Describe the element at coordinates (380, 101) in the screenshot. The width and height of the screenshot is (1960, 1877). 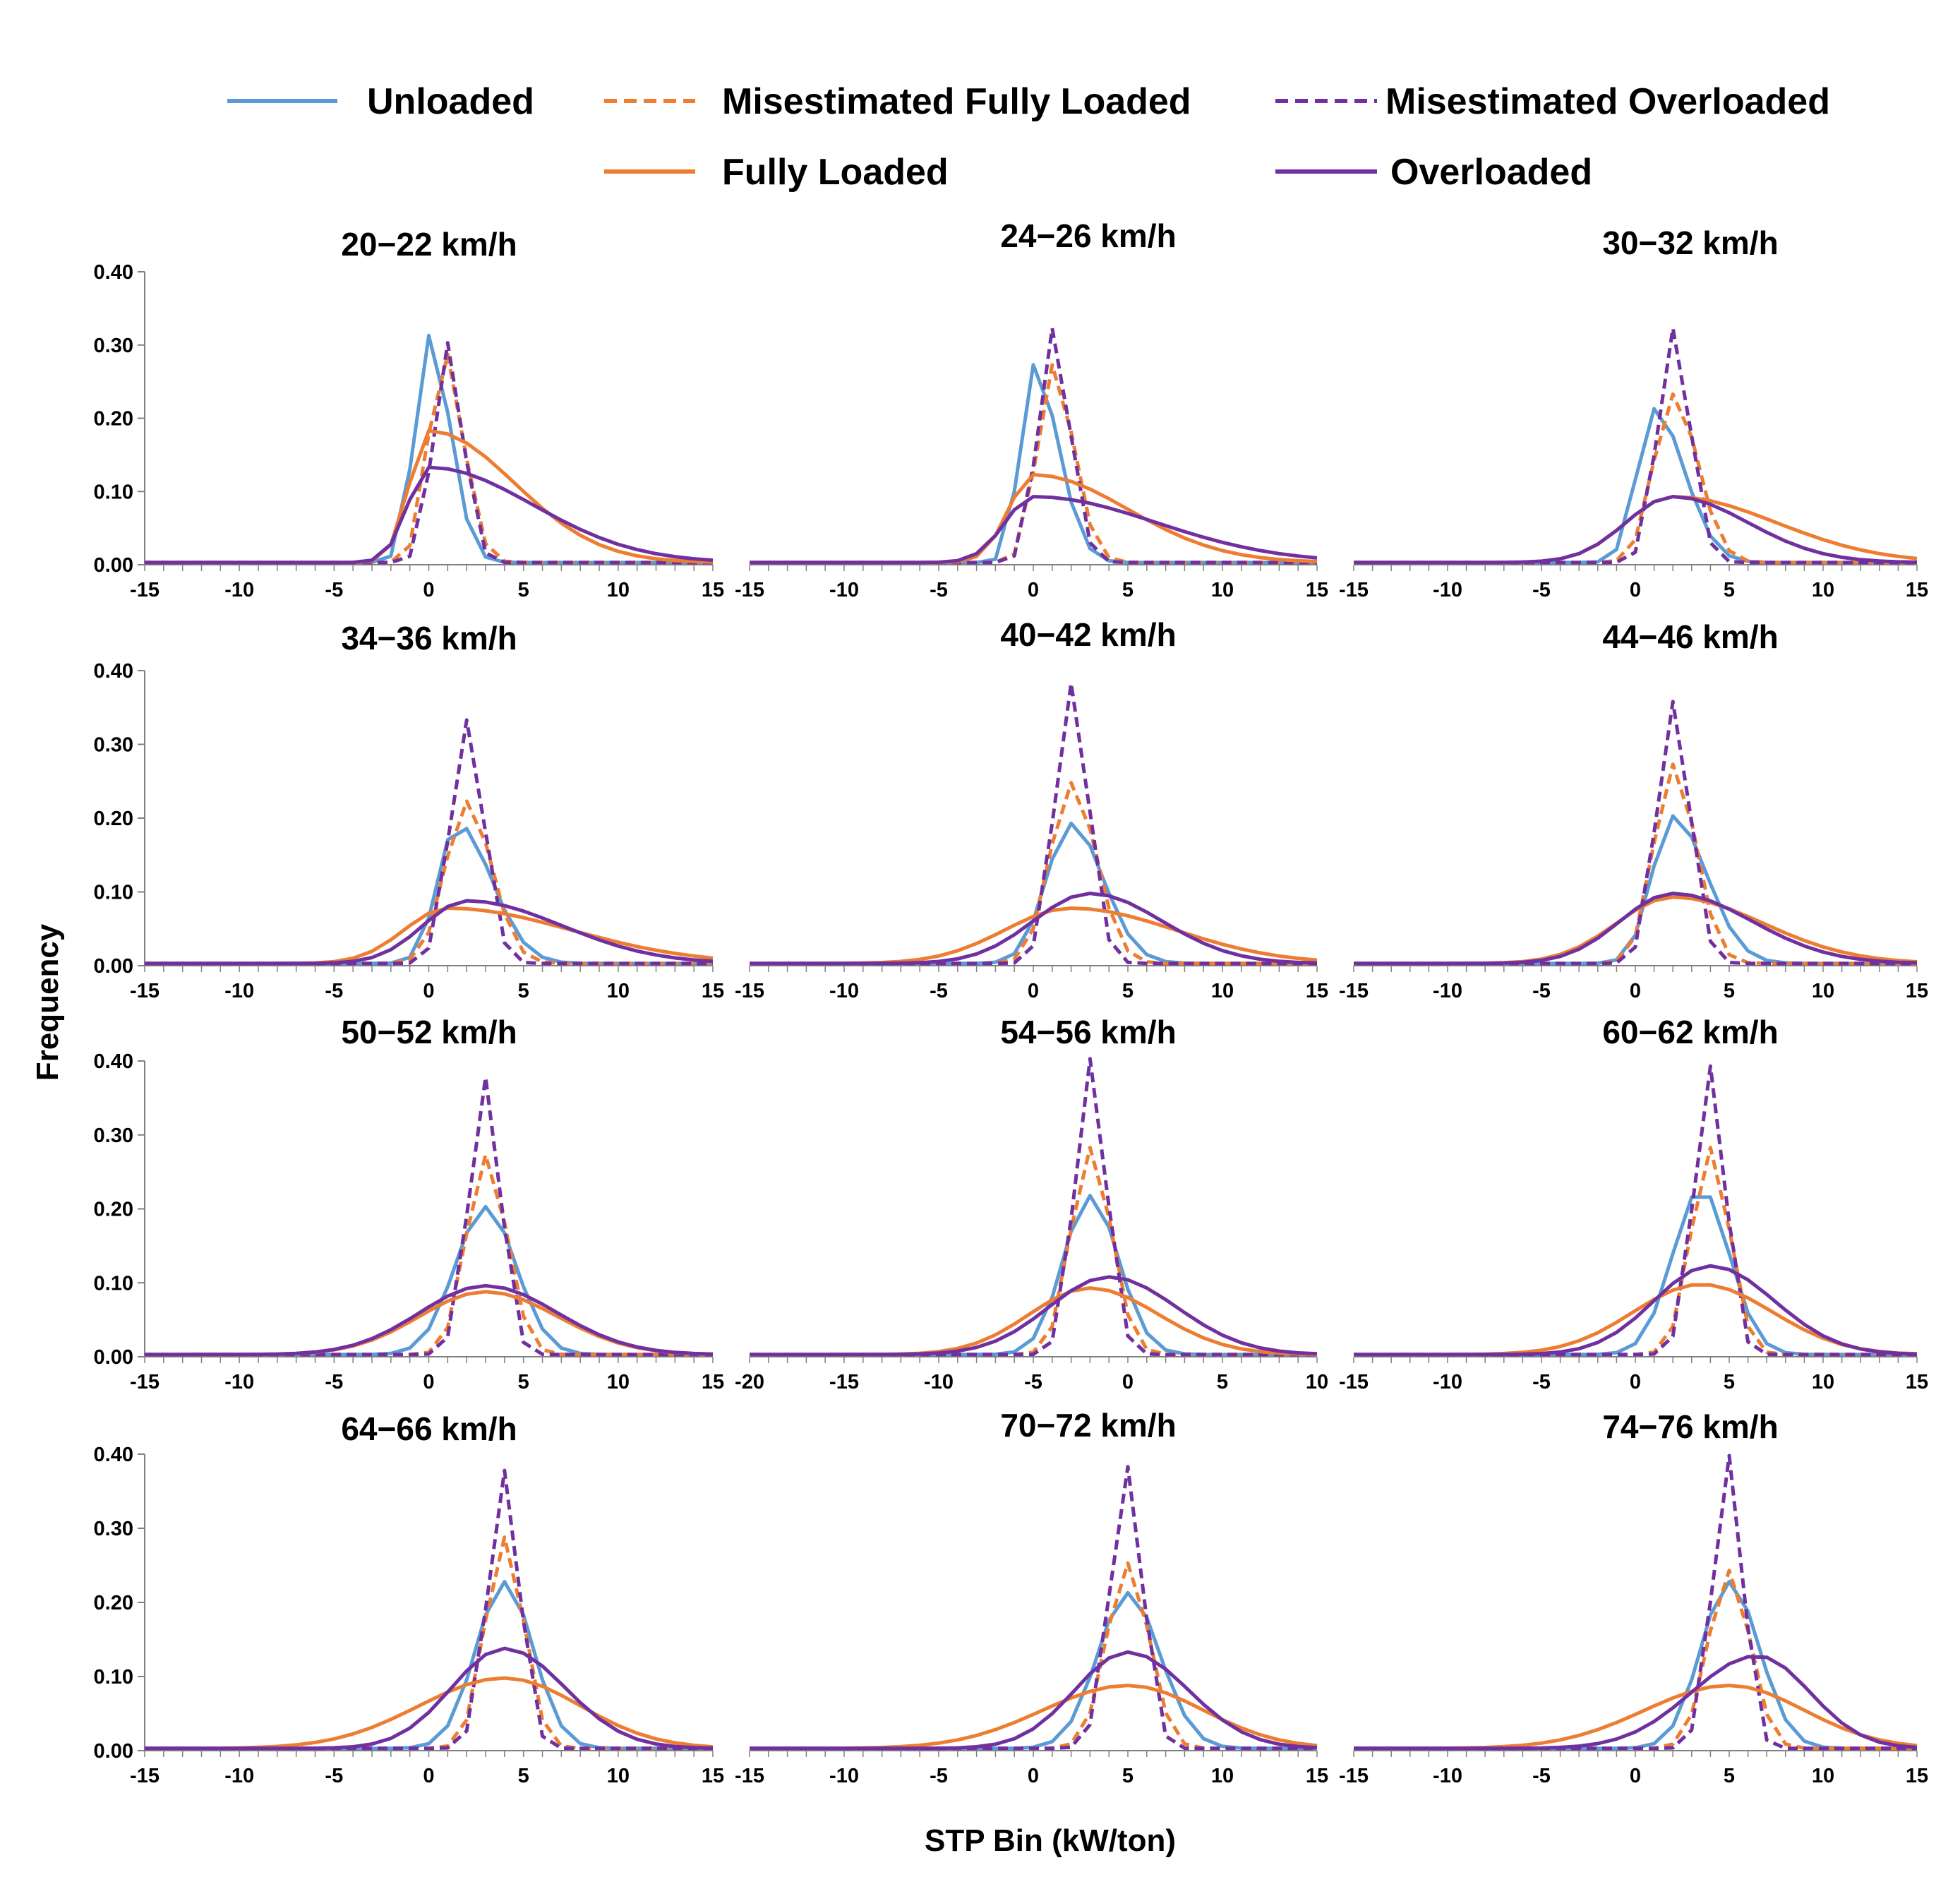
I see `legend-item-unloaded: Unloaded` at that location.